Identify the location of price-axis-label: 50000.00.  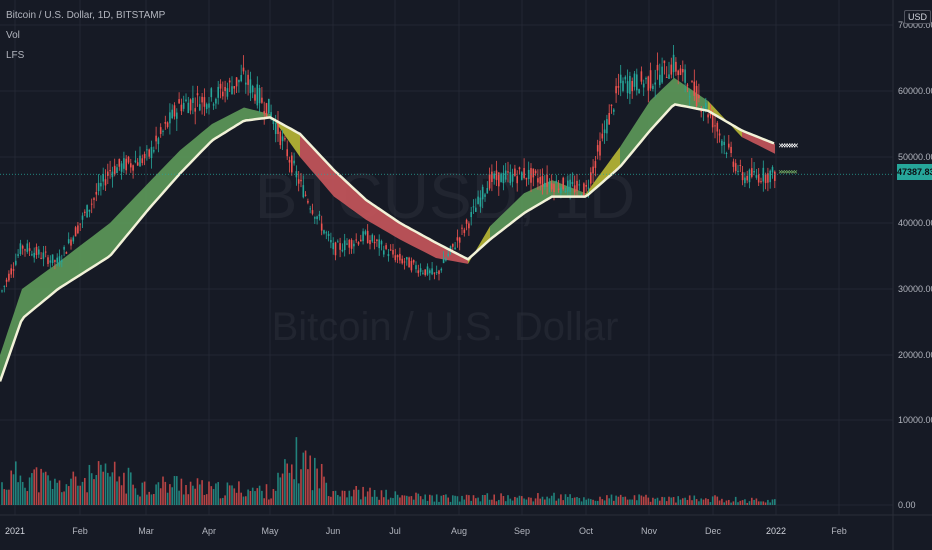
(915, 157).